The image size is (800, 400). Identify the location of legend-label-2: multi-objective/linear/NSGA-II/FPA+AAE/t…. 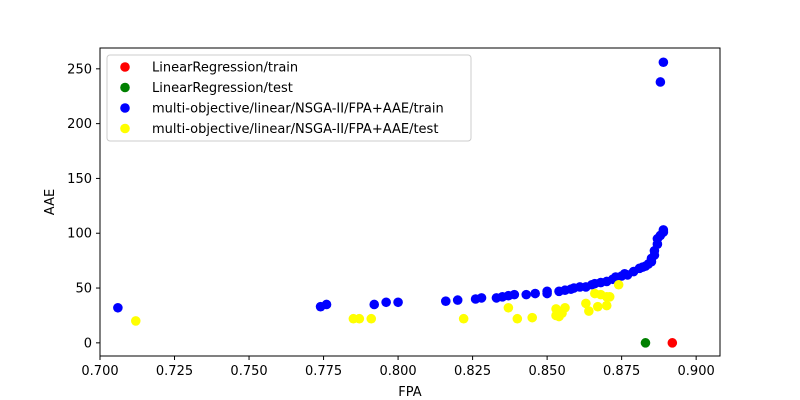
(298, 109).